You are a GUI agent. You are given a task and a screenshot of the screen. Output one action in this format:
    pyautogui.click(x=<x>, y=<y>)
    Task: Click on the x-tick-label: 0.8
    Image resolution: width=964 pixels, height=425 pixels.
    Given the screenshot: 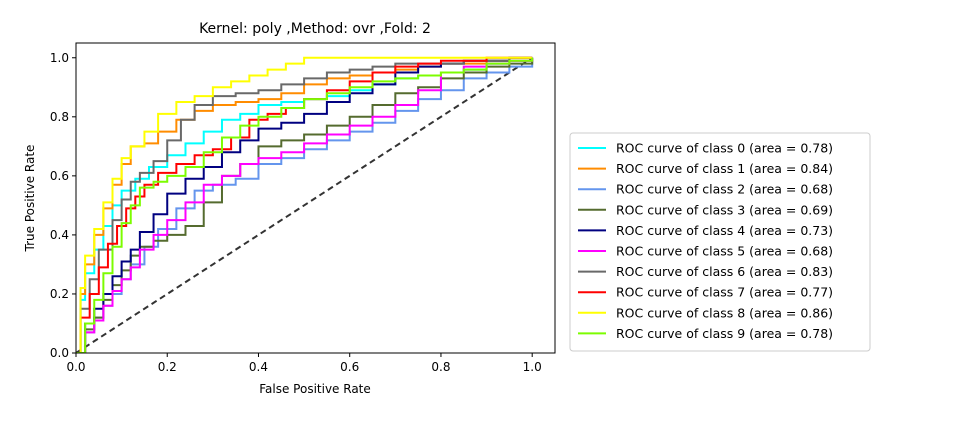 What is the action you would take?
    pyautogui.click(x=440, y=367)
    